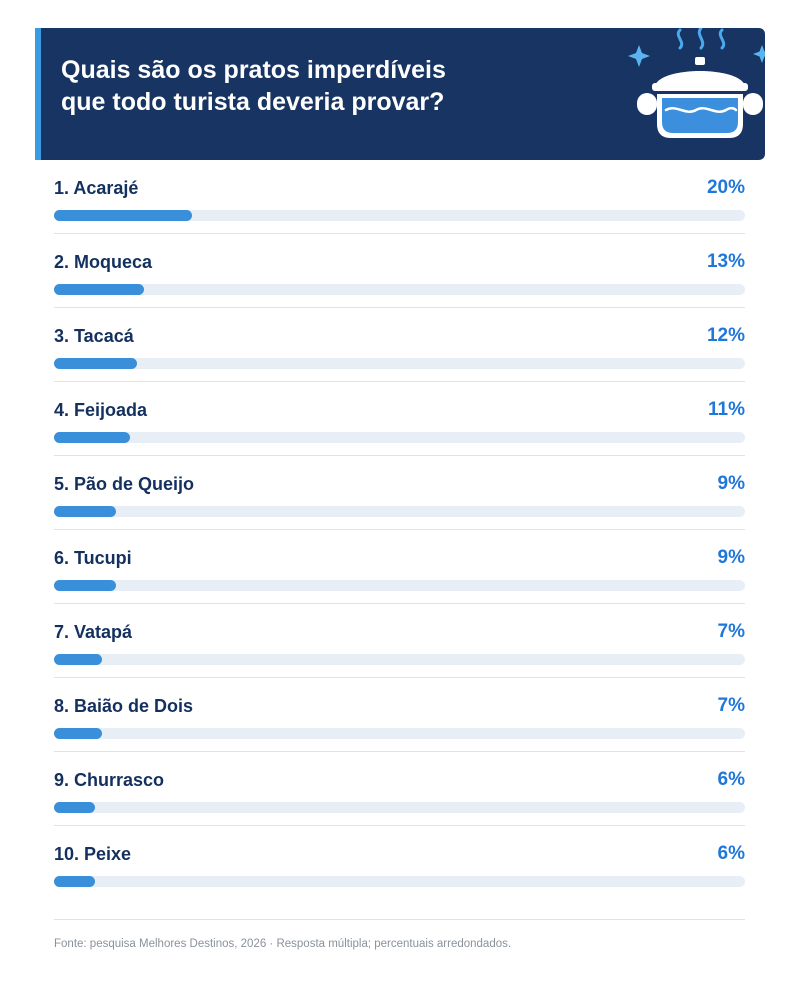  What do you see at coordinates (101, 410) in the screenshot?
I see `dish-label: 4. Feijoada` at bounding box center [101, 410].